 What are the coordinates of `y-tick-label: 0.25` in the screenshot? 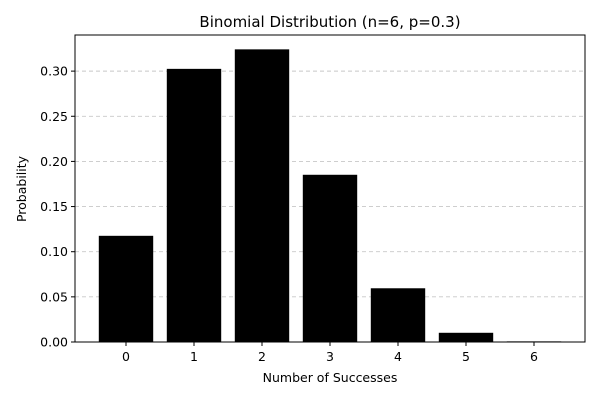 It's located at (54, 116).